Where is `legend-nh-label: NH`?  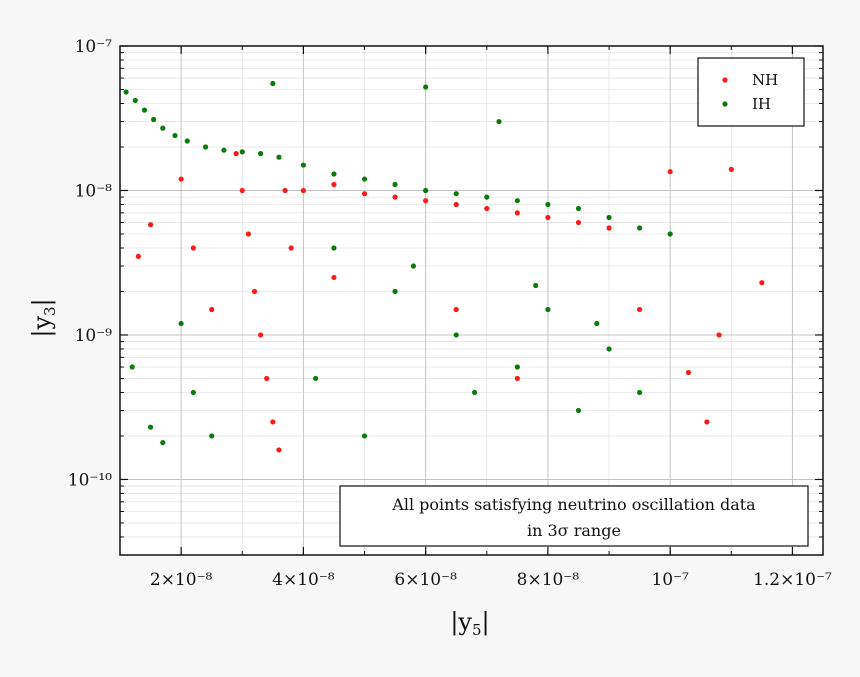 legend-nh-label: NH is located at coordinates (765, 80).